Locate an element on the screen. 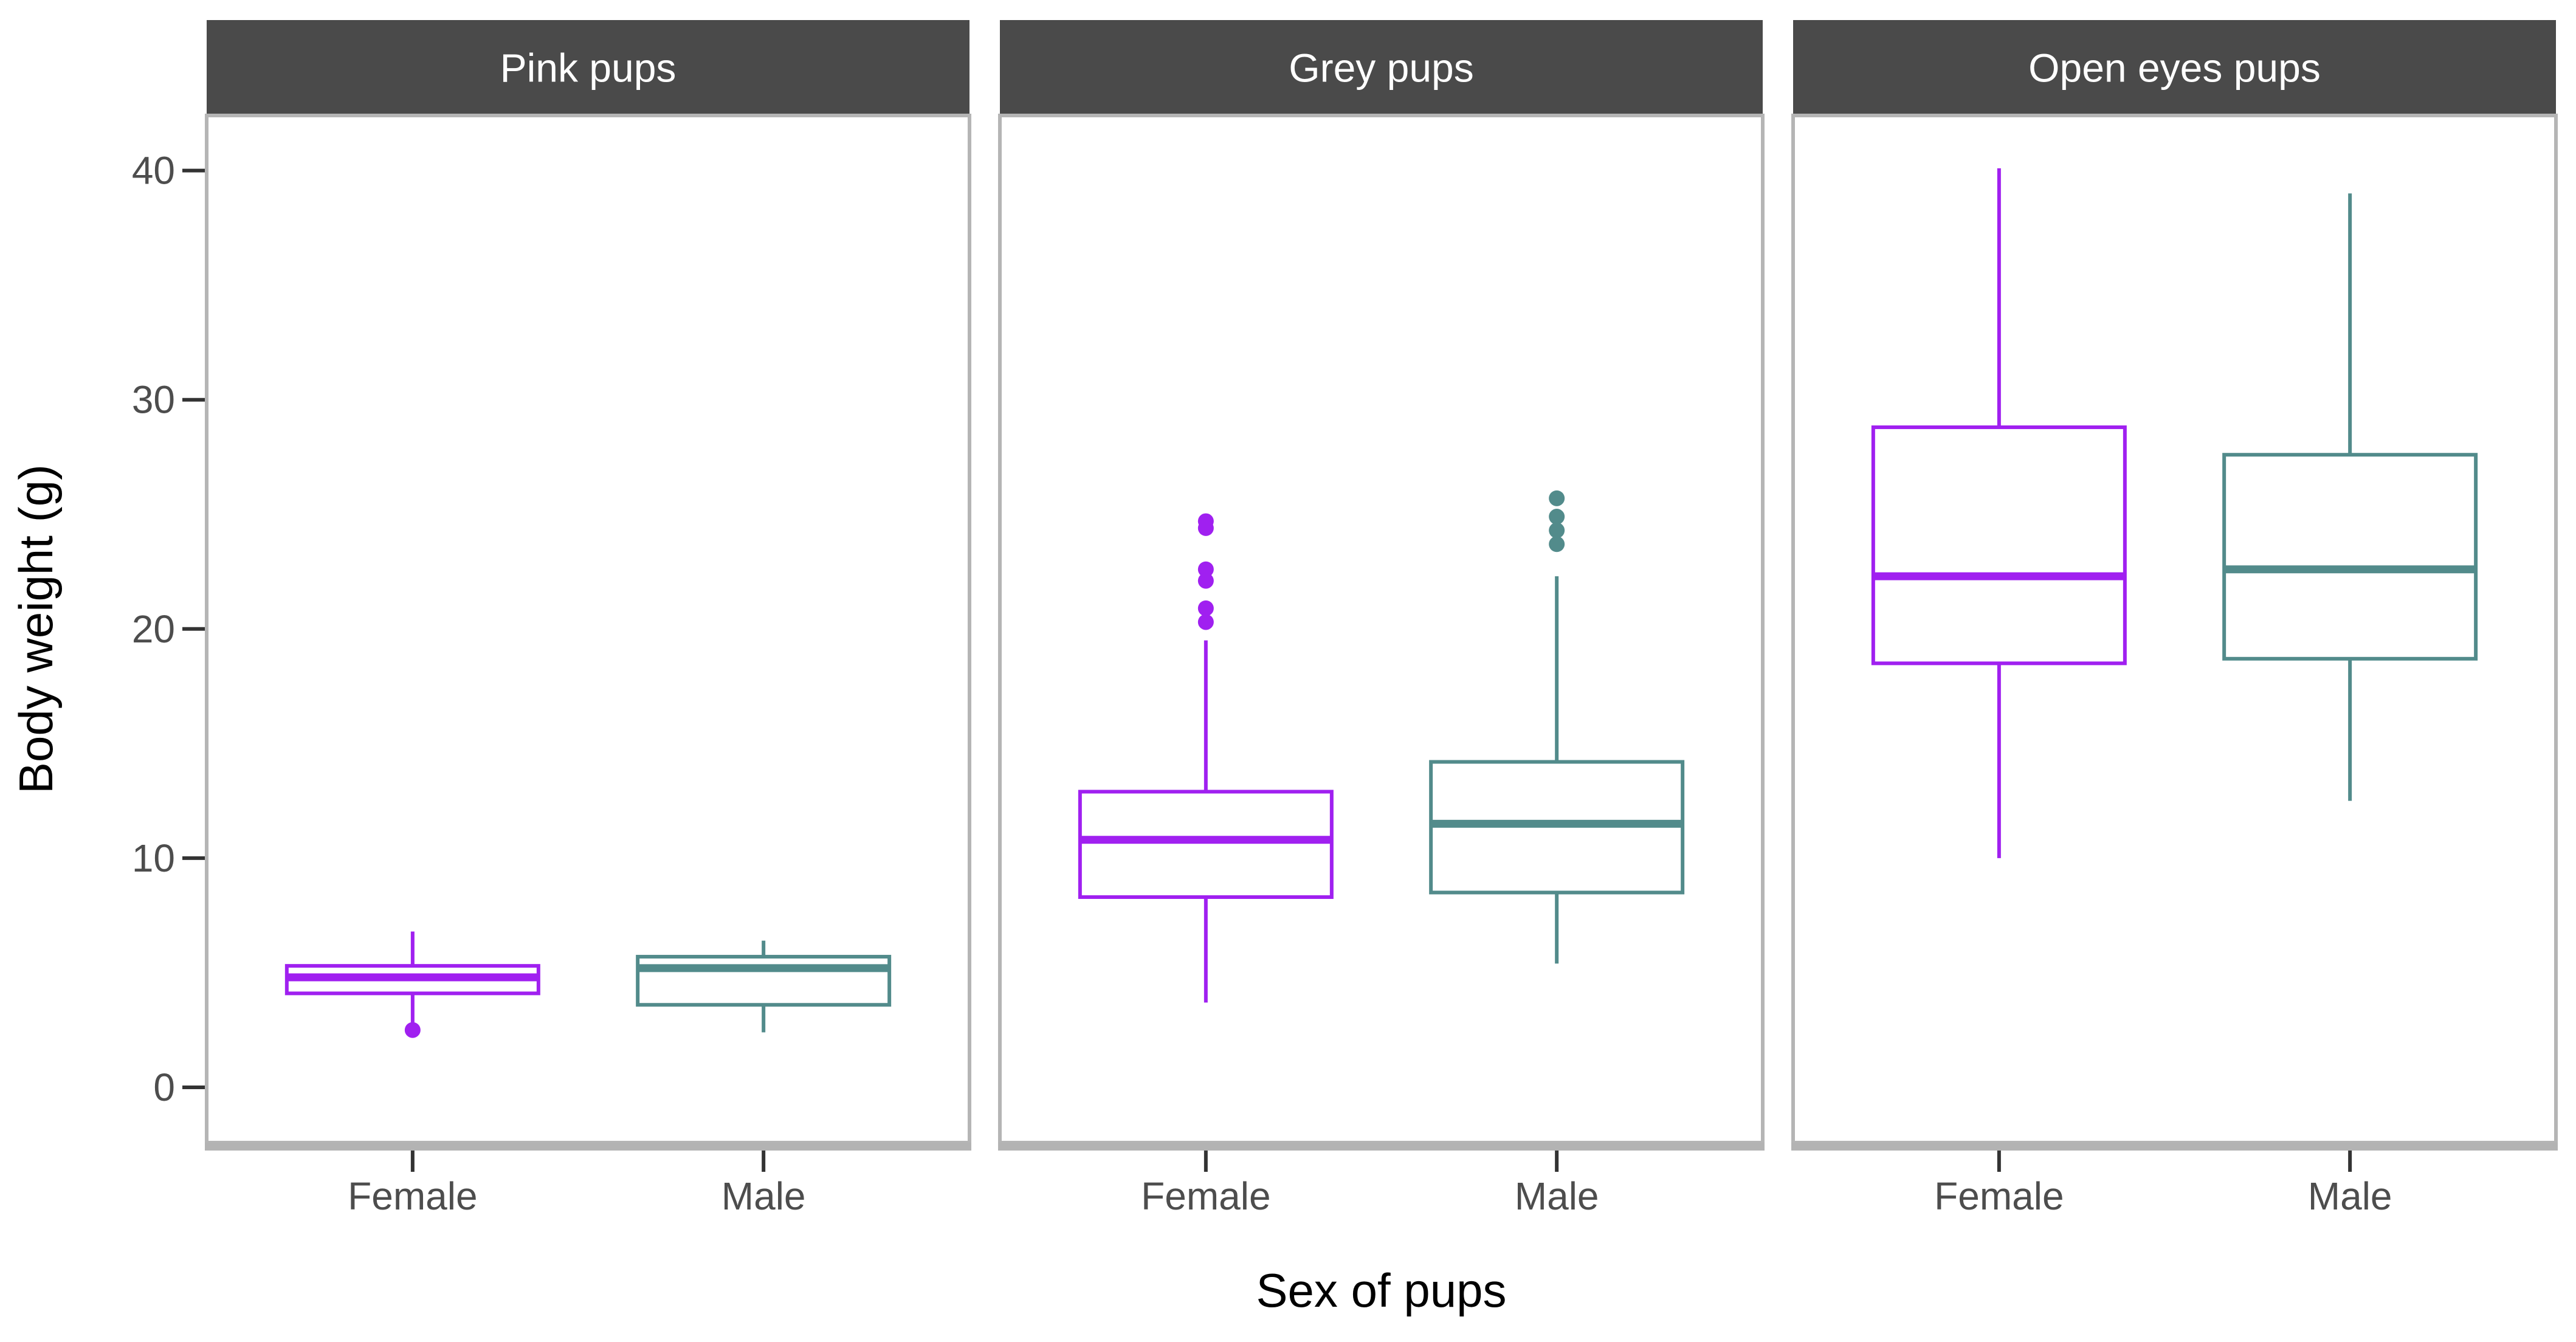 This screenshot has width=2576, height=1342. y-tick-label: 30 is located at coordinates (153, 400).